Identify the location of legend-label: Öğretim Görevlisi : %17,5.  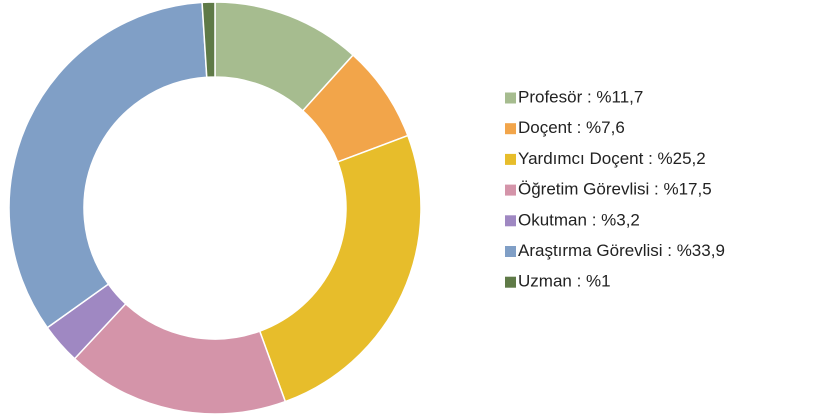
(615, 189).